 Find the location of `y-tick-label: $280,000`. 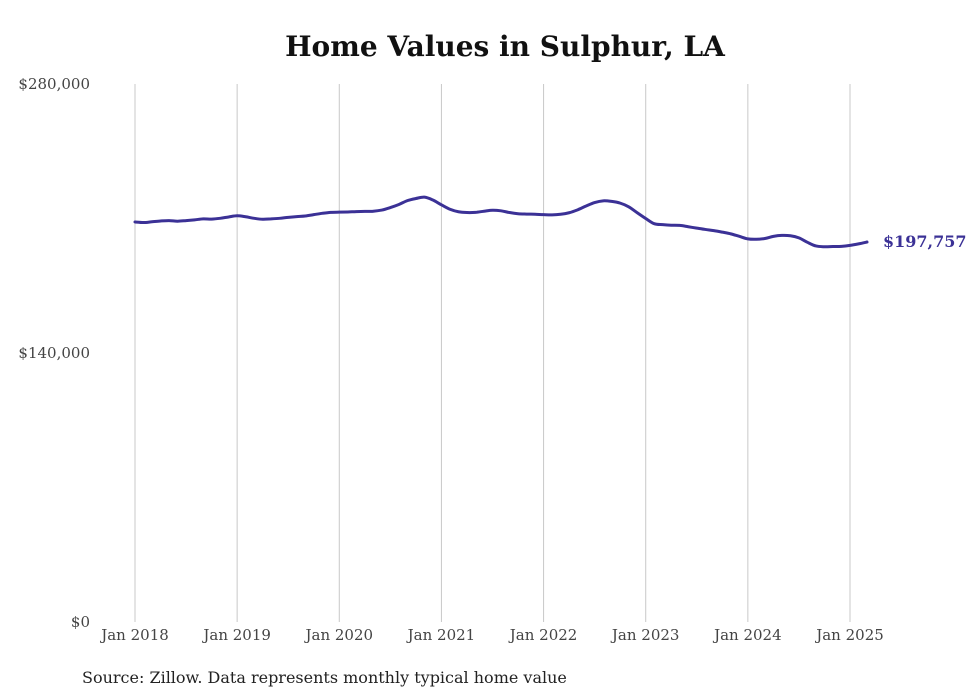

y-tick-label: $280,000 is located at coordinates (54, 84).